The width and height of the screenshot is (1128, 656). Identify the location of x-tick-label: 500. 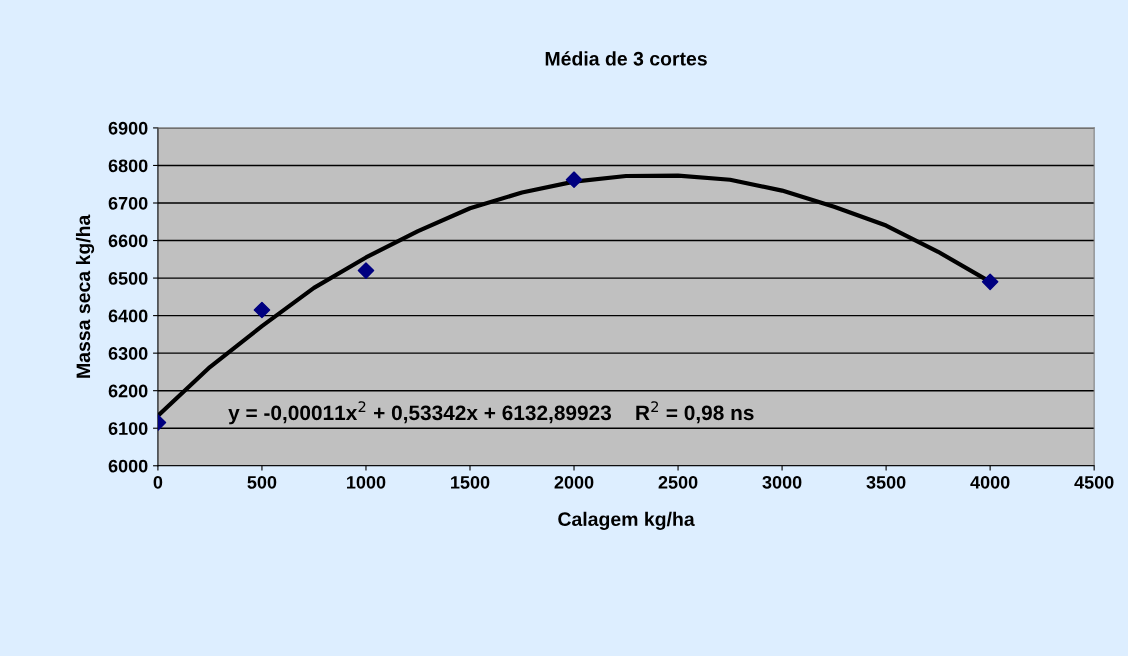
(262, 482).